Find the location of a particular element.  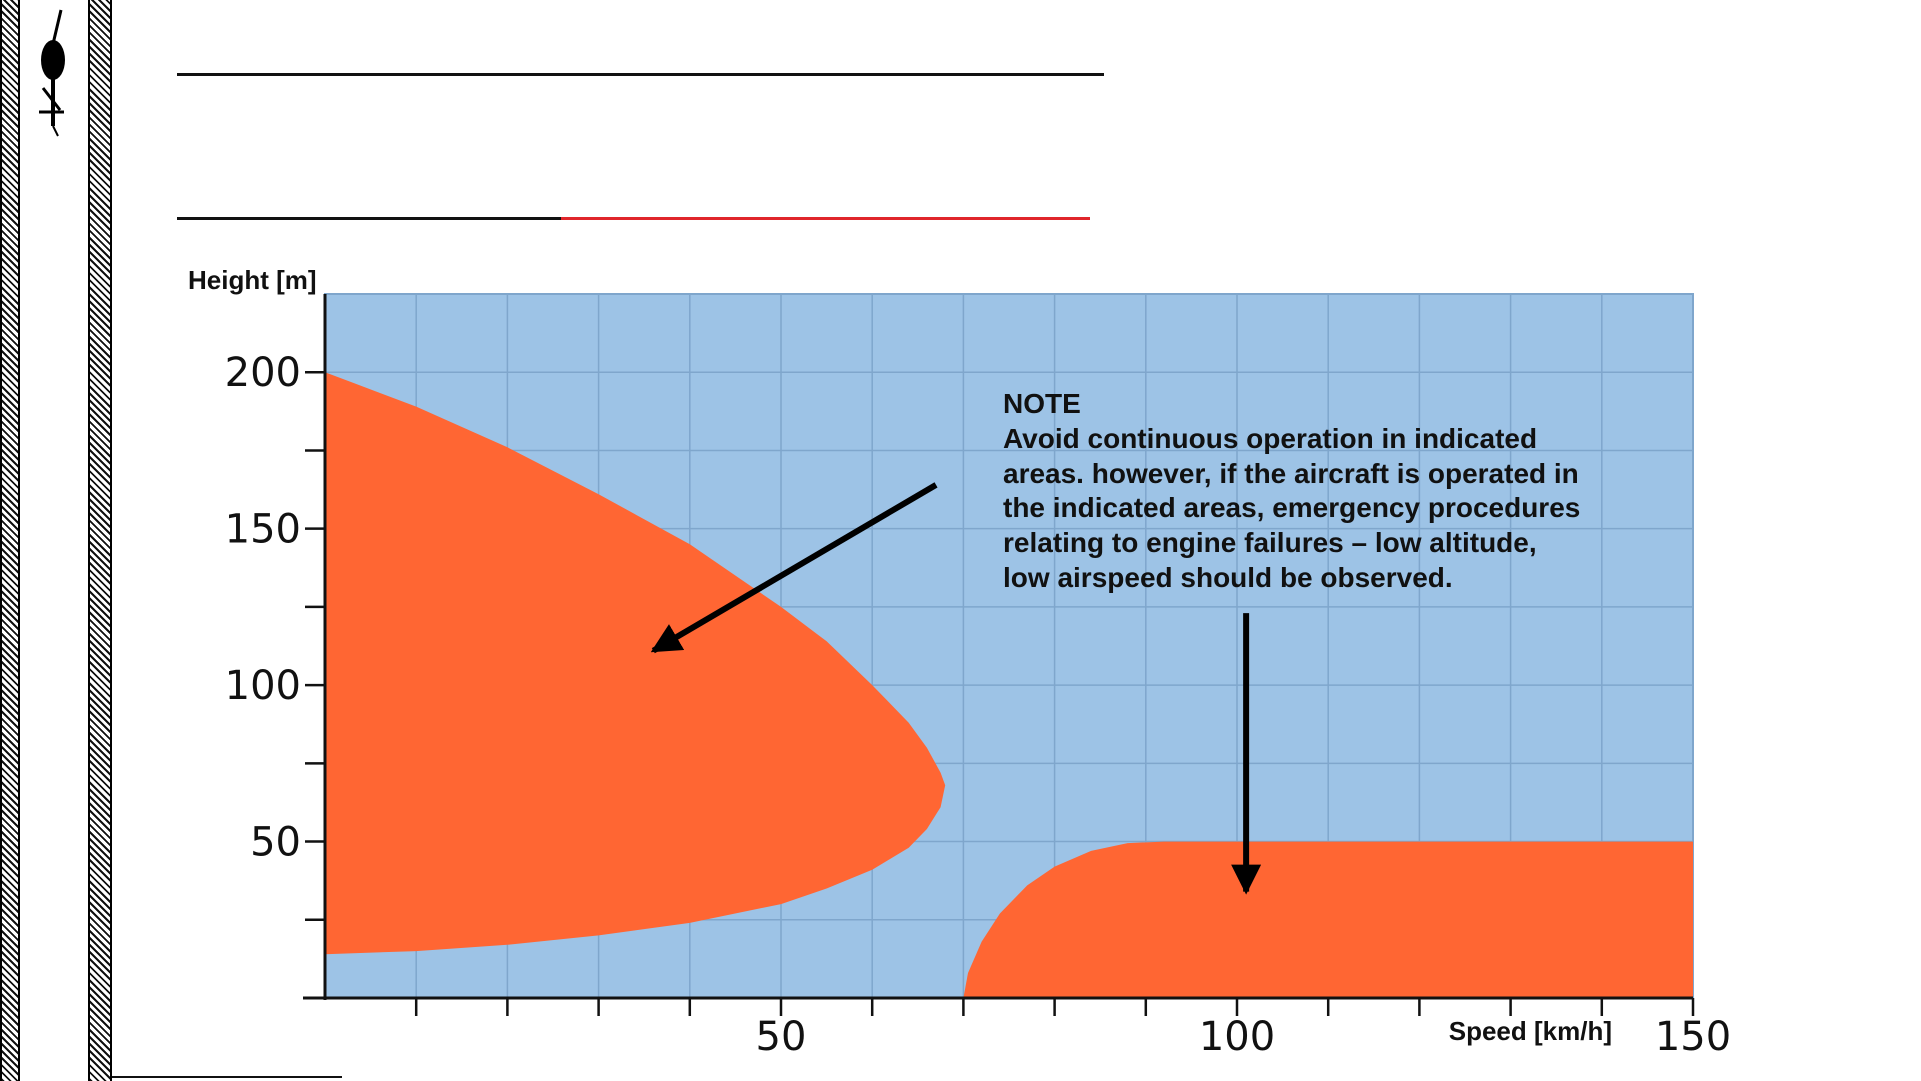

x-tick-label: 100 is located at coordinates (1237, 1037).